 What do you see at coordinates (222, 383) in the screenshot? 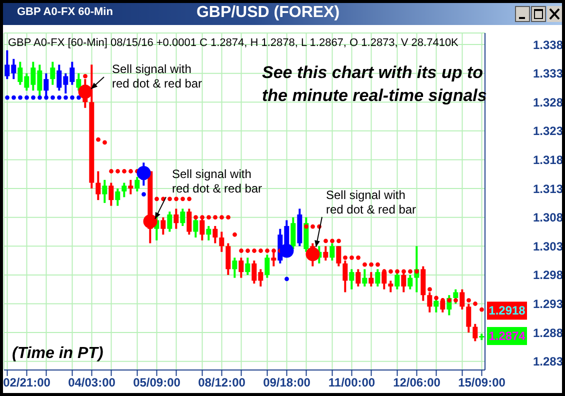
I see `x-tick-label: 08/12:00` at bounding box center [222, 383].